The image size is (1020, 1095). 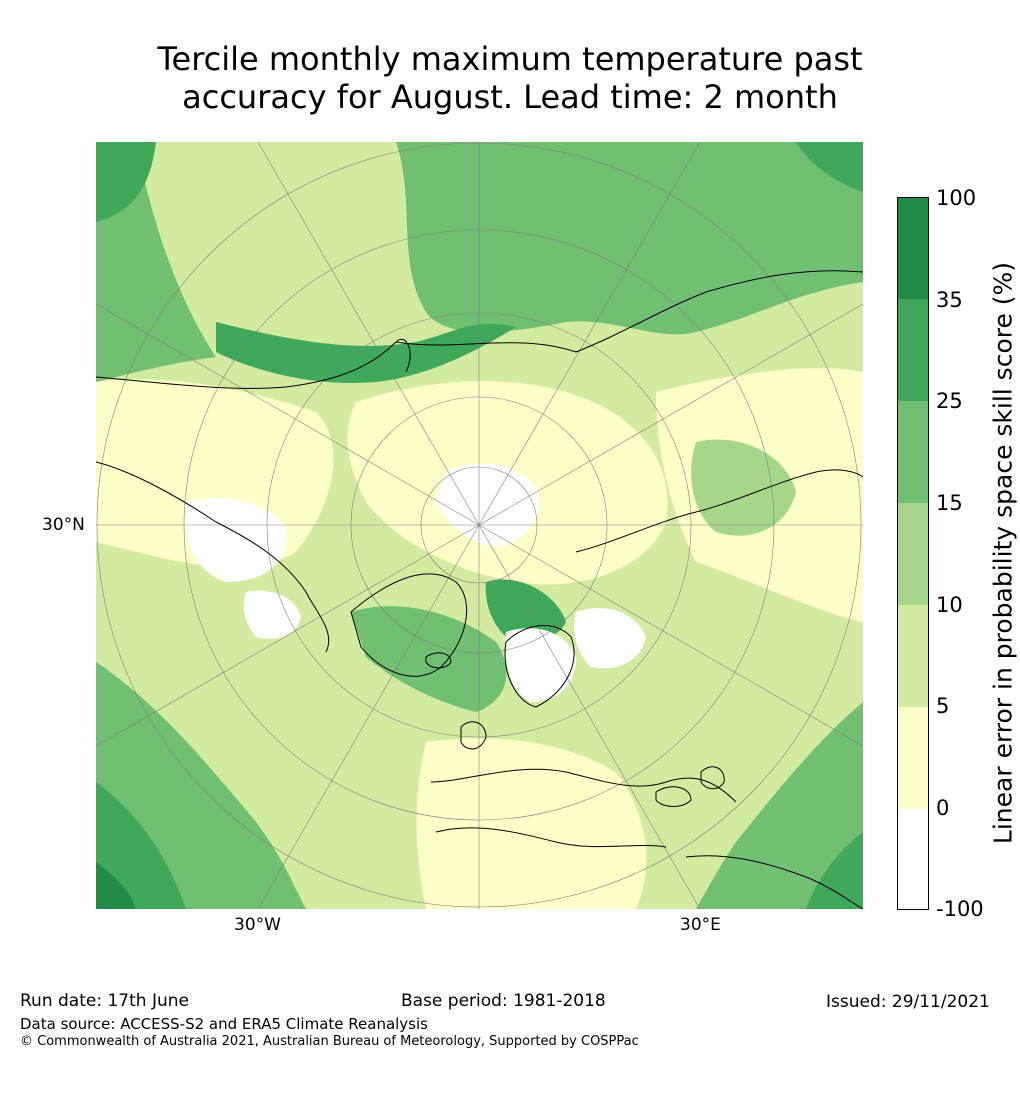 I want to click on meridian-120w, so click(x=288, y=414).